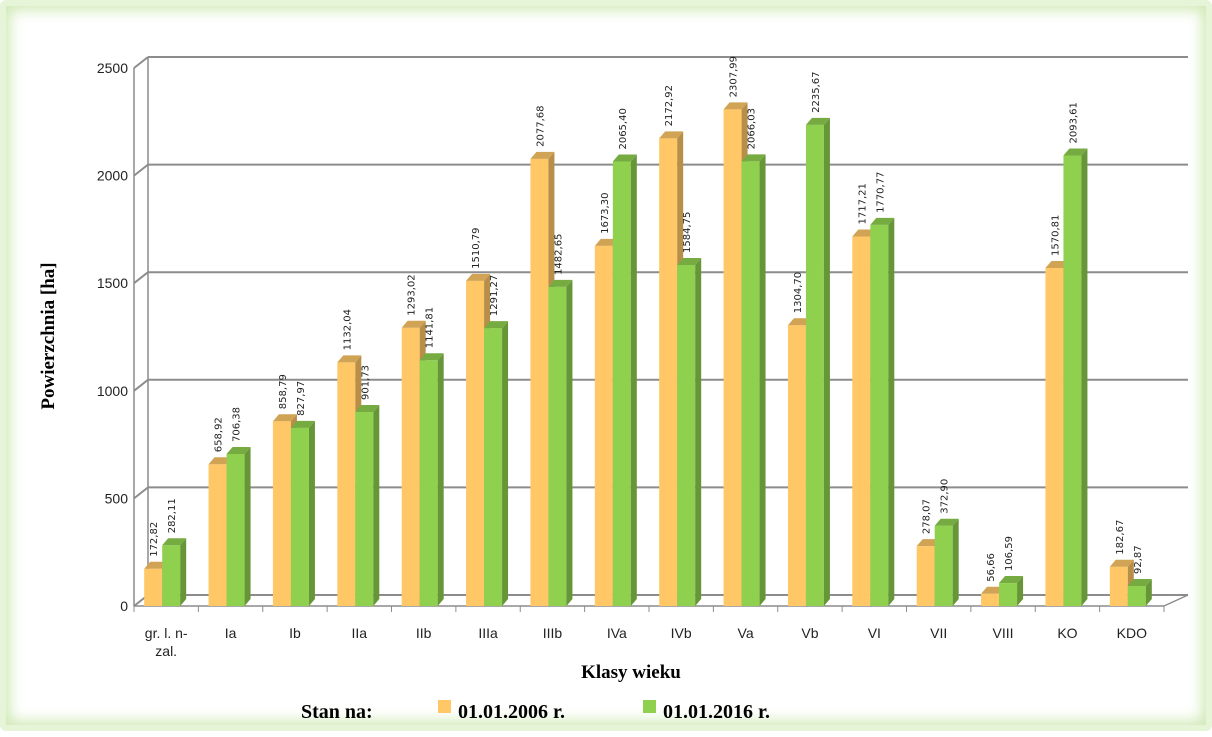 This screenshot has height=737, width=1212. I want to click on y-tick-label: 2000, so click(112, 176).